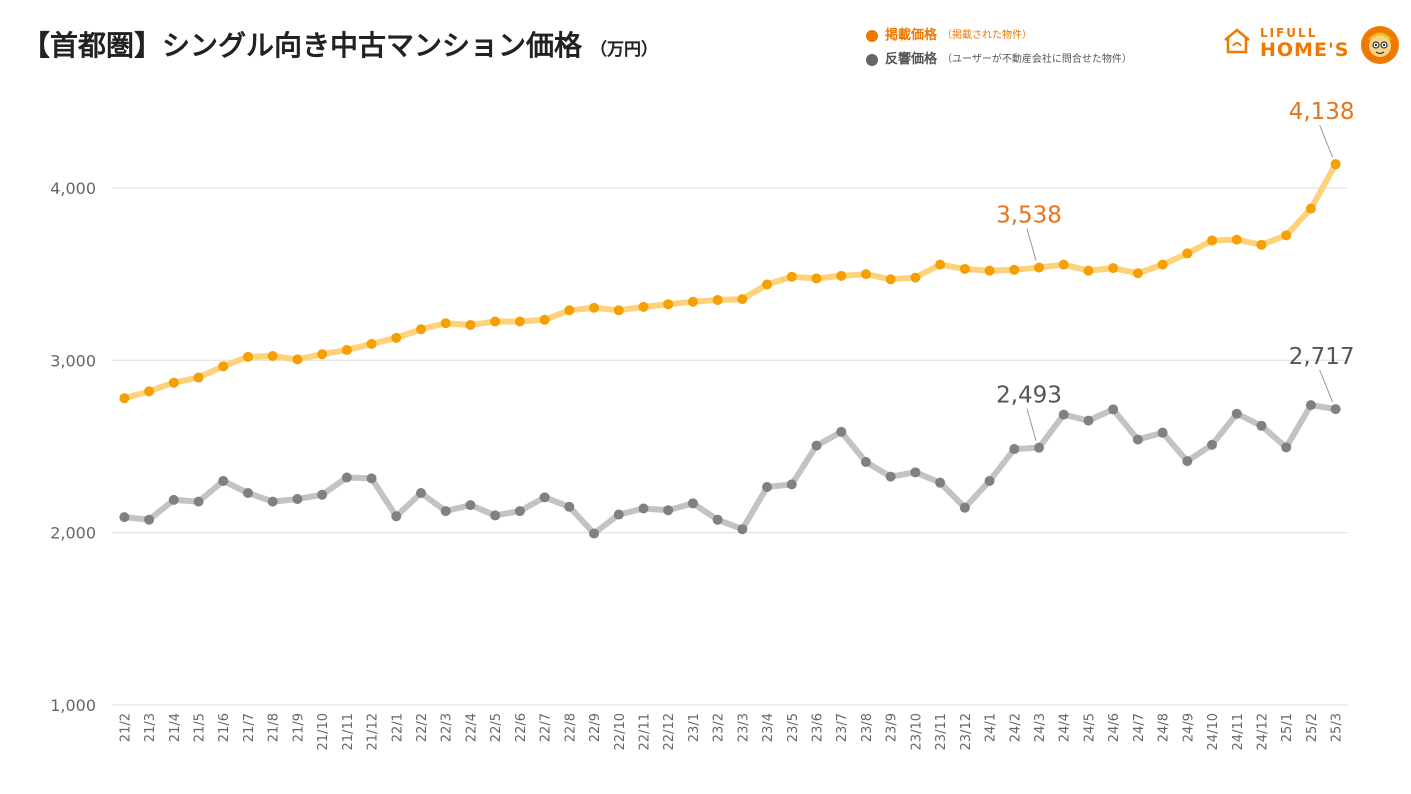  Describe the element at coordinates (1164, 727) in the screenshot. I see `x-tick-label: 24/8` at that location.